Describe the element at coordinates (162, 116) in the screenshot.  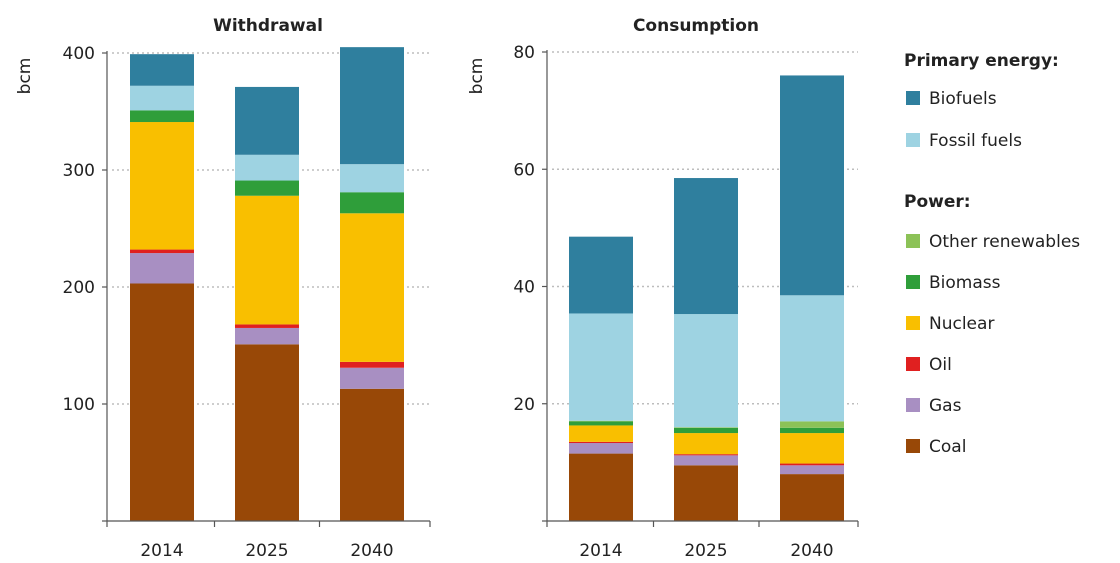
I see `withdrawal-bar-2014-biomass` at that location.